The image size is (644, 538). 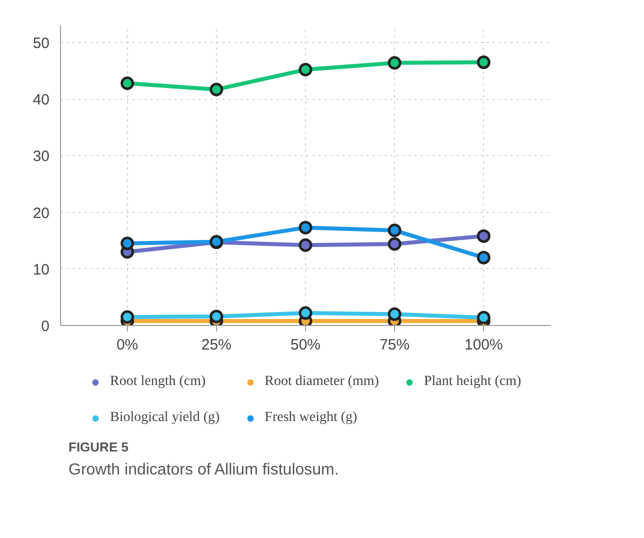 I want to click on x-tick-label: 25%, so click(x=216, y=345).